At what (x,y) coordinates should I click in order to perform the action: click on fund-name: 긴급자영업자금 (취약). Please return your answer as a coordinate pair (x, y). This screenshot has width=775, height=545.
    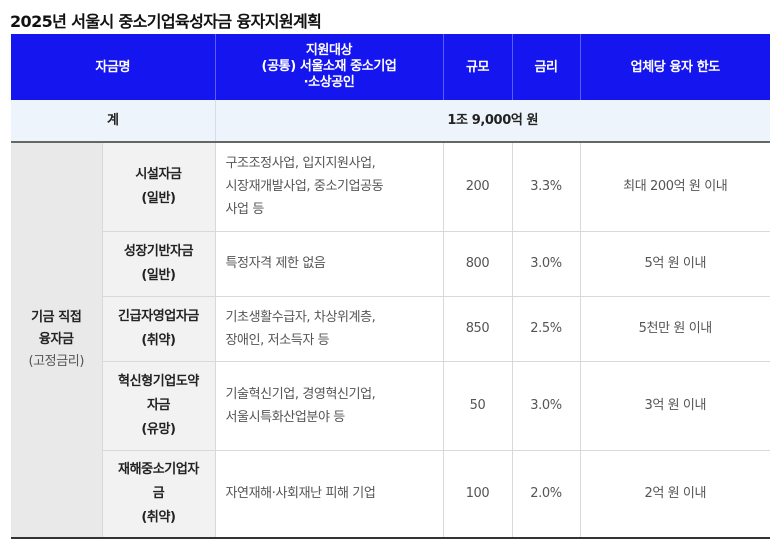
    Looking at the image, I should click on (158, 329).